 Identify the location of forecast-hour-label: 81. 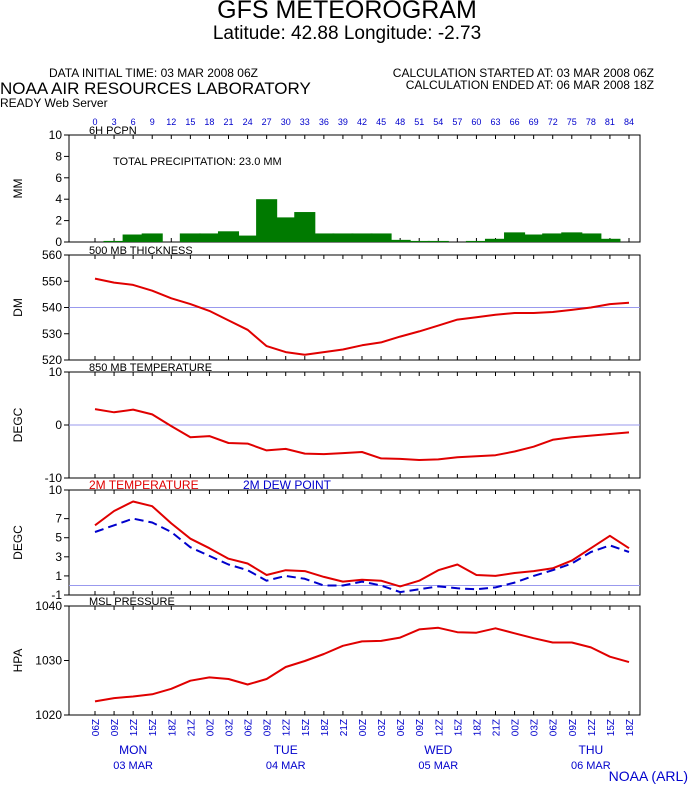
(610, 122).